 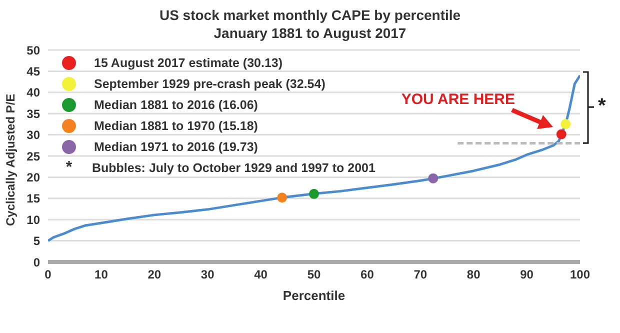 I want to click on x-tick-label: 10, so click(x=101, y=275).